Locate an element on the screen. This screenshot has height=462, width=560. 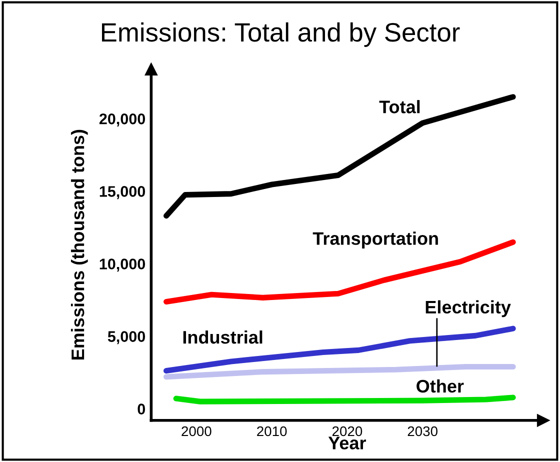
x-tick-label: 2010 is located at coordinates (272, 431).